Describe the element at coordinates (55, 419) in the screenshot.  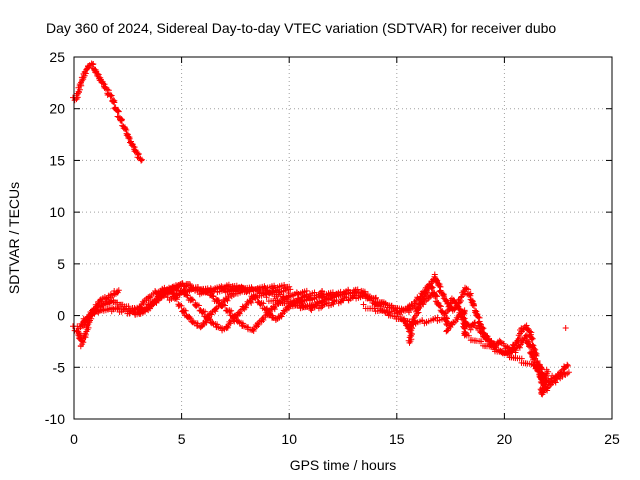
I see `y-tick-label: -10` at that location.